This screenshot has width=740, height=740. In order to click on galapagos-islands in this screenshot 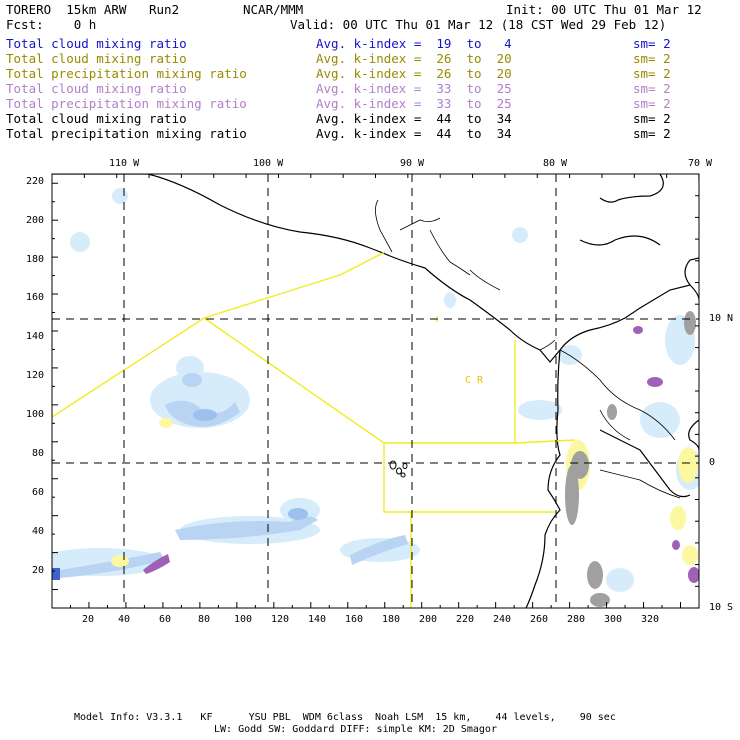, I will do `click(398, 469)`.